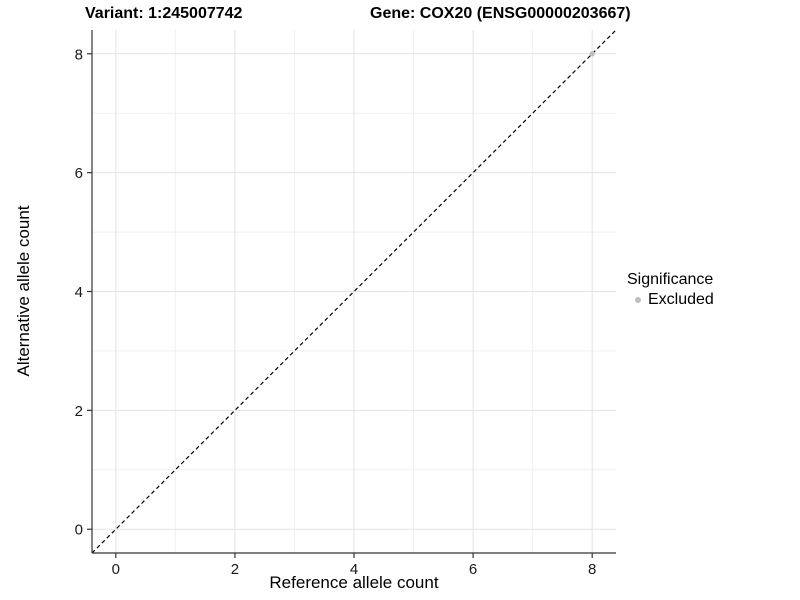 This screenshot has width=800, height=600. What do you see at coordinates (79, 54) in the screenshot?
I see `y-tick-label: 8` at bounding box center [79, 54].